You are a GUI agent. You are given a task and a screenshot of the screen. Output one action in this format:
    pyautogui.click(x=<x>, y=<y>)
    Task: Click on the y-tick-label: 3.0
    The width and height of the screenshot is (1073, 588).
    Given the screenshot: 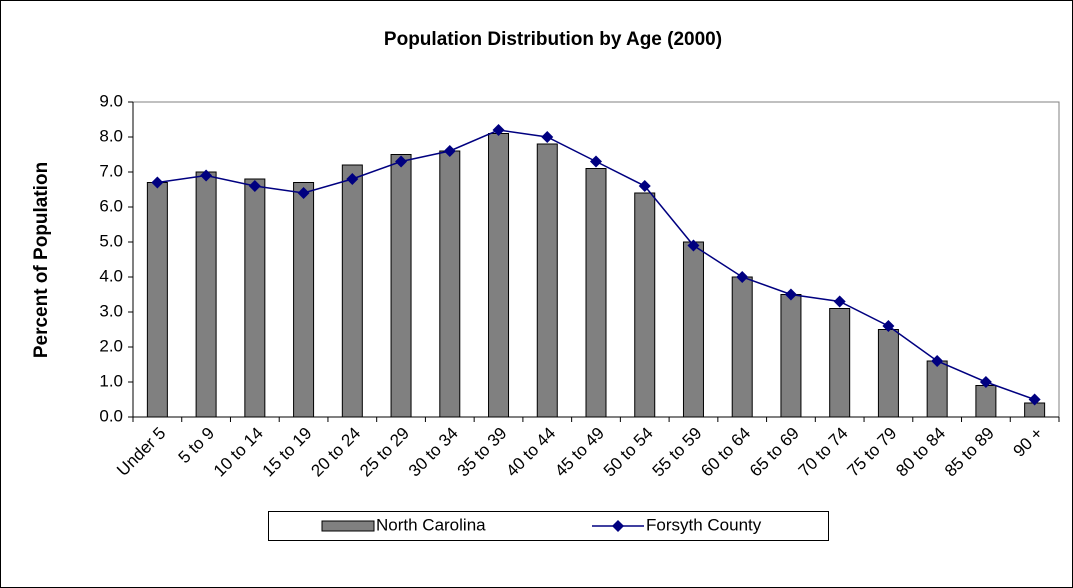 What is the action you would take?
    pyautogui.click(x=111, y=310)
    